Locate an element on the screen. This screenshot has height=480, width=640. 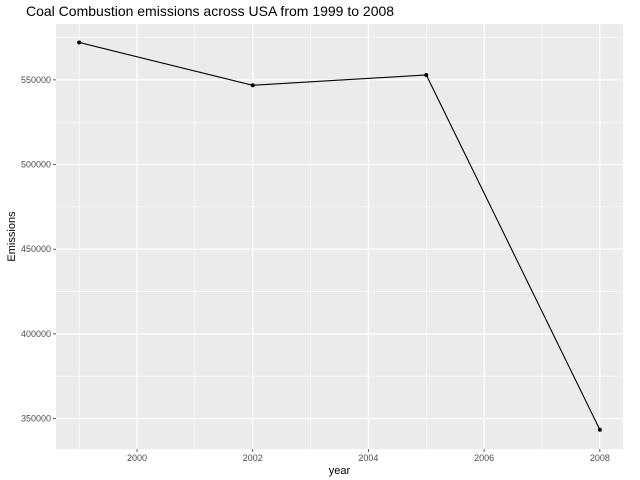
x-tick-label: 2004 is located at coordinates (368, 458).